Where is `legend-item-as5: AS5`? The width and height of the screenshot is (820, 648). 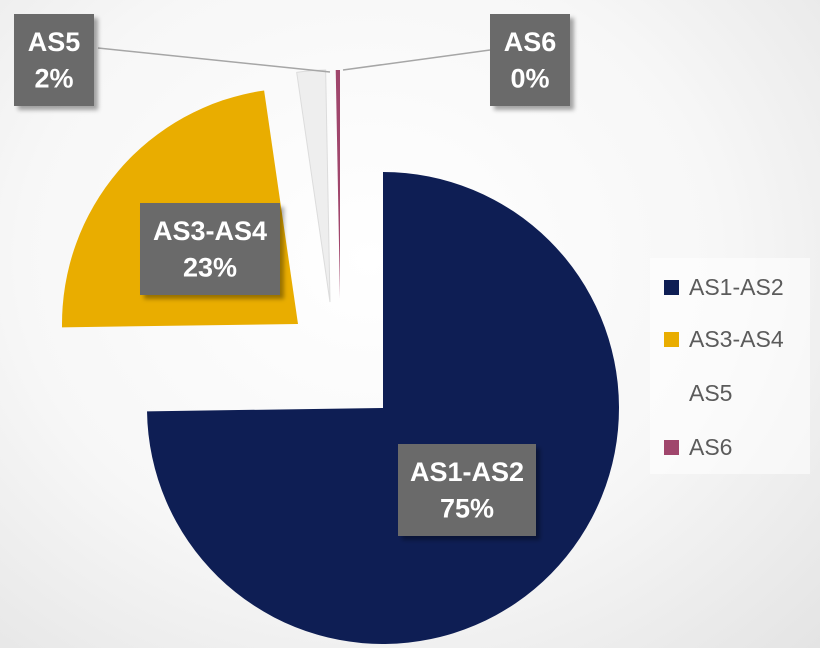
legend-item-as5: AS5 is located at coordinates (698, 393).